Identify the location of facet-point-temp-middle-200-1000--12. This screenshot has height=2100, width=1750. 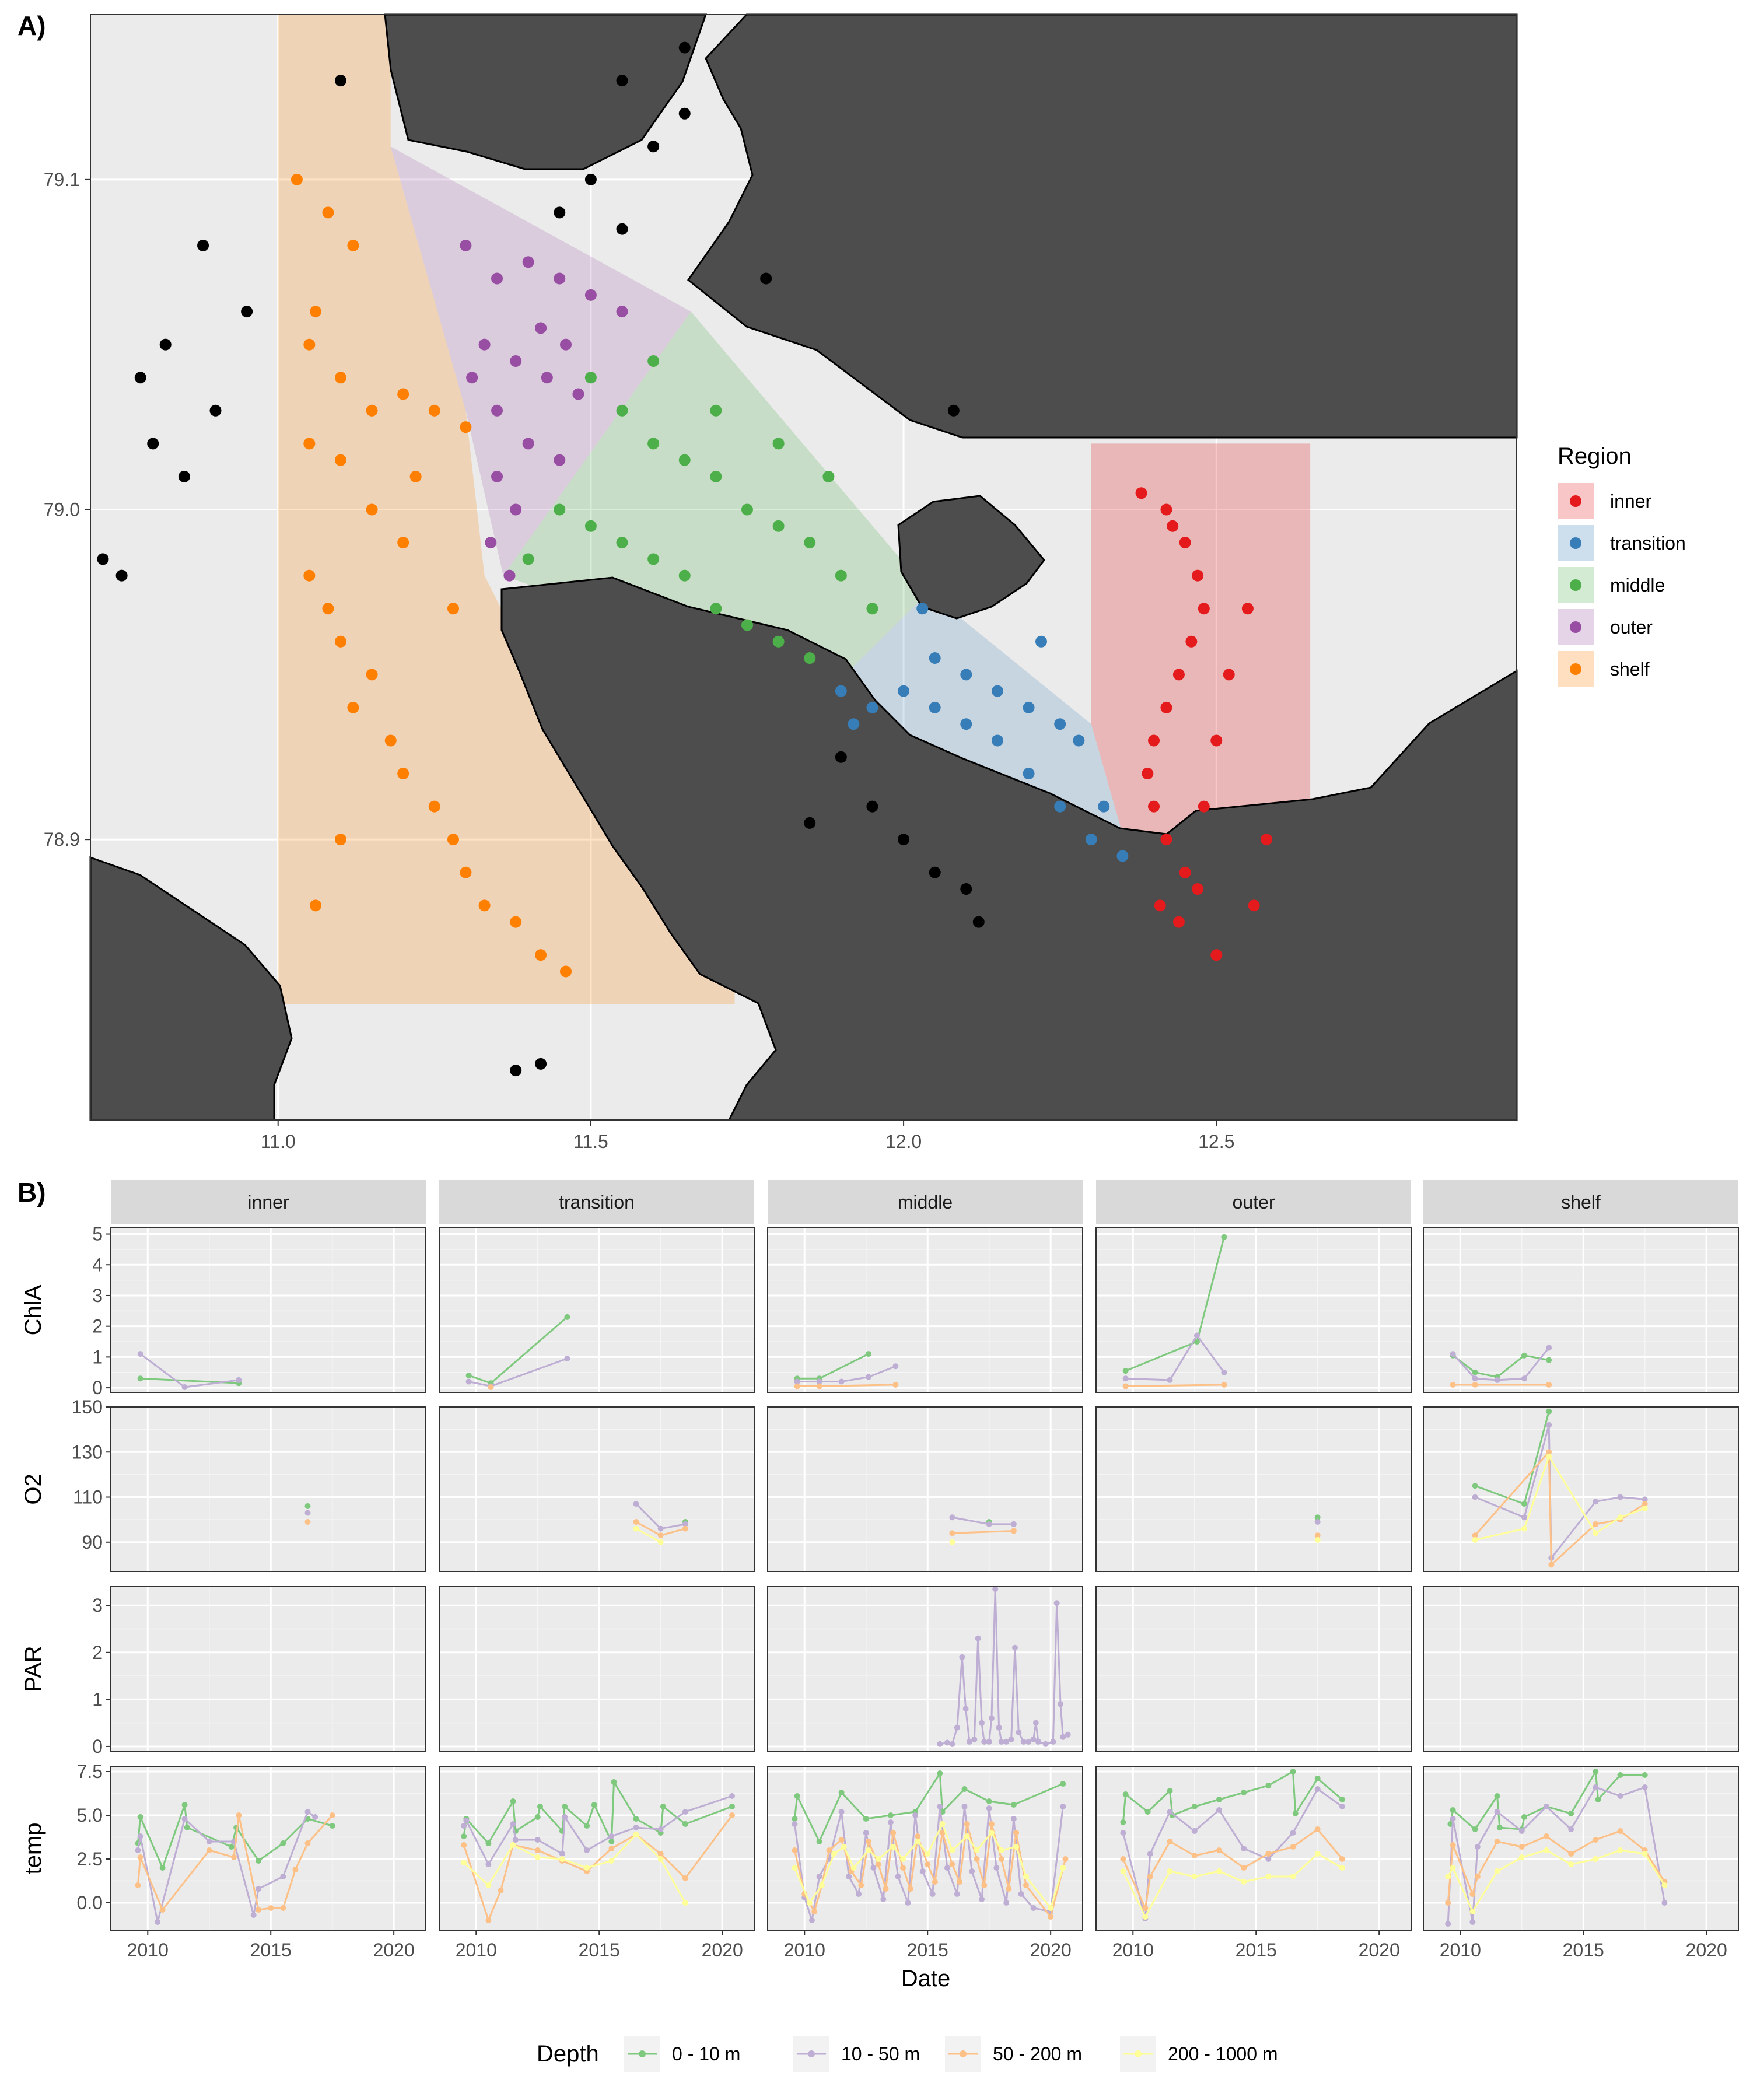
(942, 1824).